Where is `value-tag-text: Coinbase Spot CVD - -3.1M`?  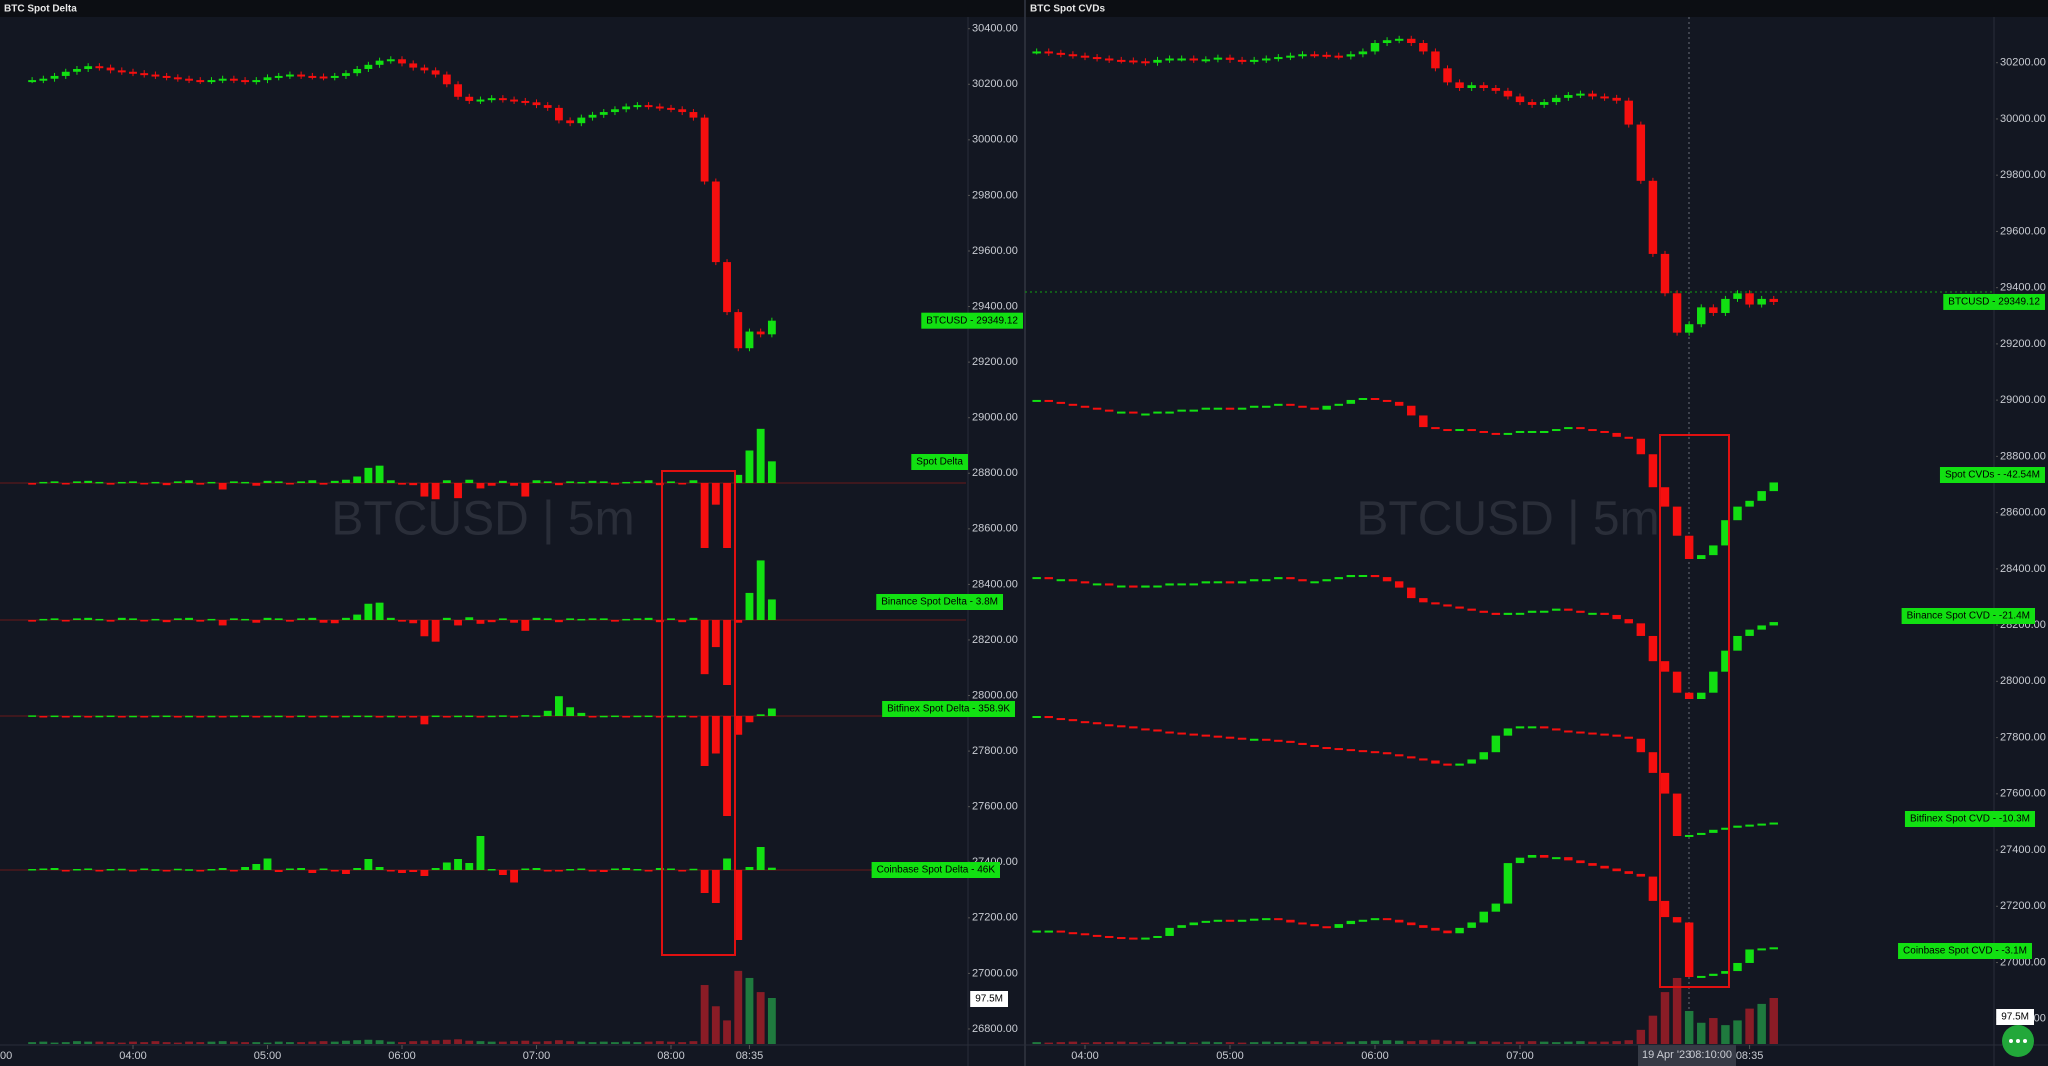
value-tag-text: Coinbase Spot CVD - -3.1M is located at coordinates (1965, 951).